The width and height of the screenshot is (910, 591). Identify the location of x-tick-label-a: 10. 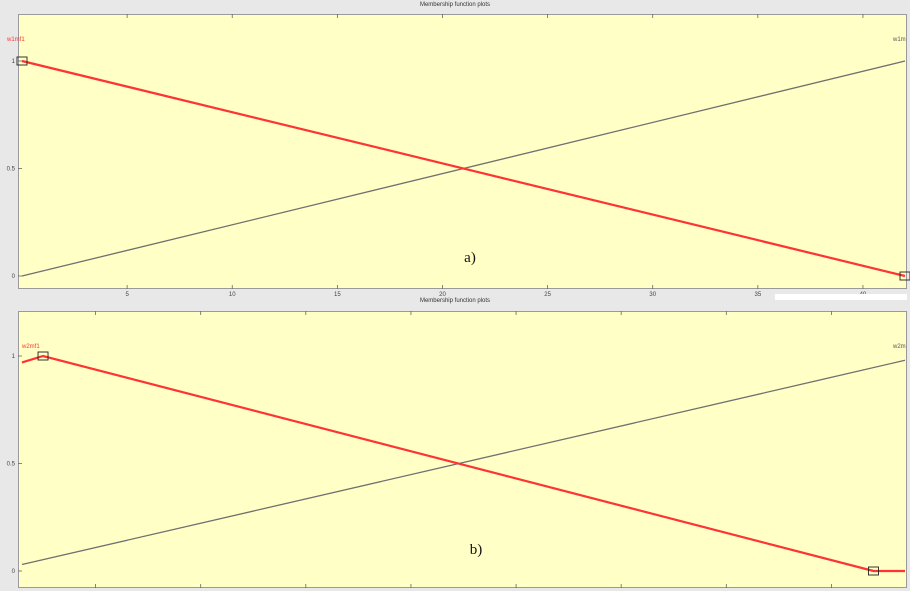
(232, 295).